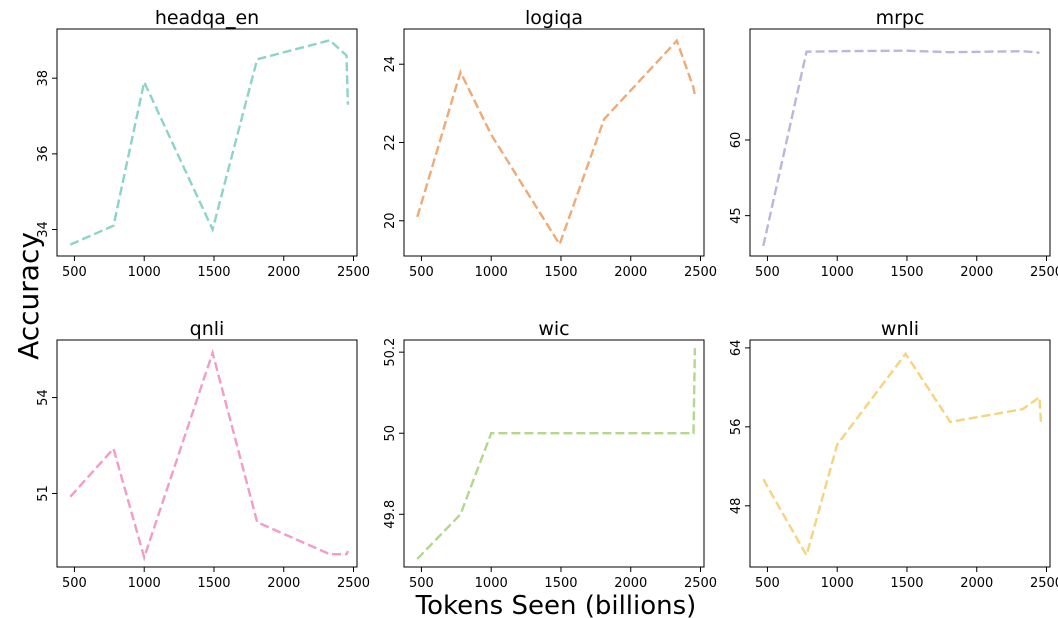 The image size is (1058, 618). I want to click on panel-title: headqa_en, so click(207, 18).